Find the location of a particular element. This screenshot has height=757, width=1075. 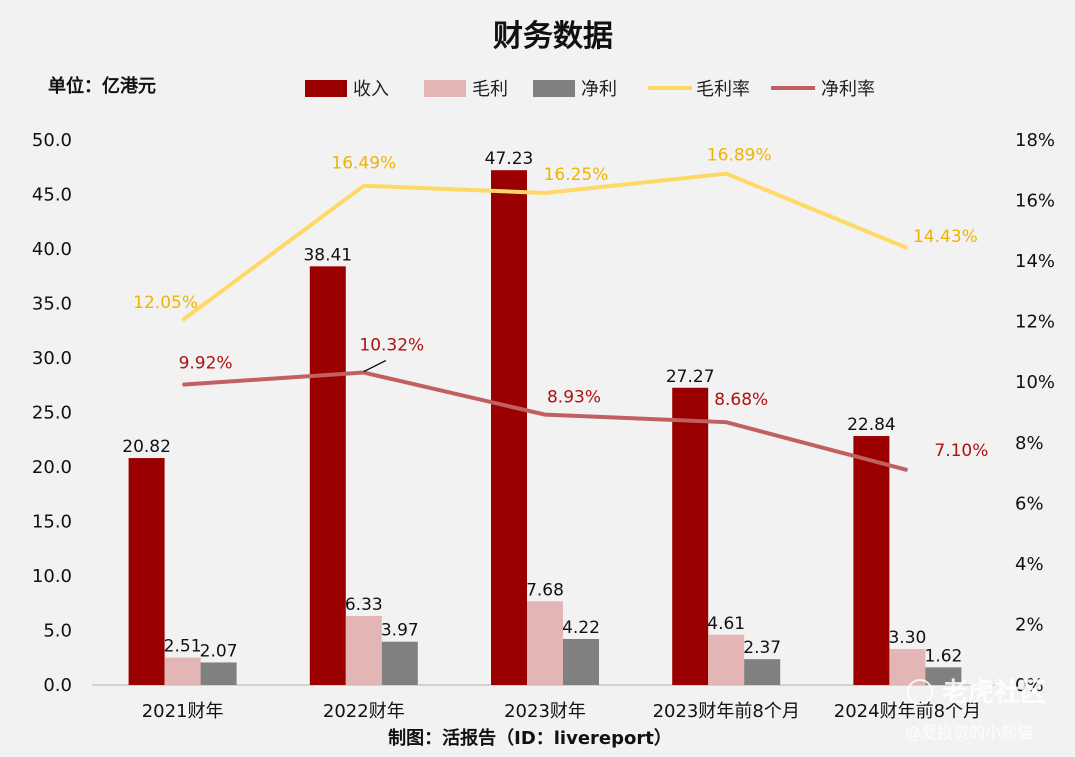

bar-label: 20.82 is located at coordinates (146, 447).